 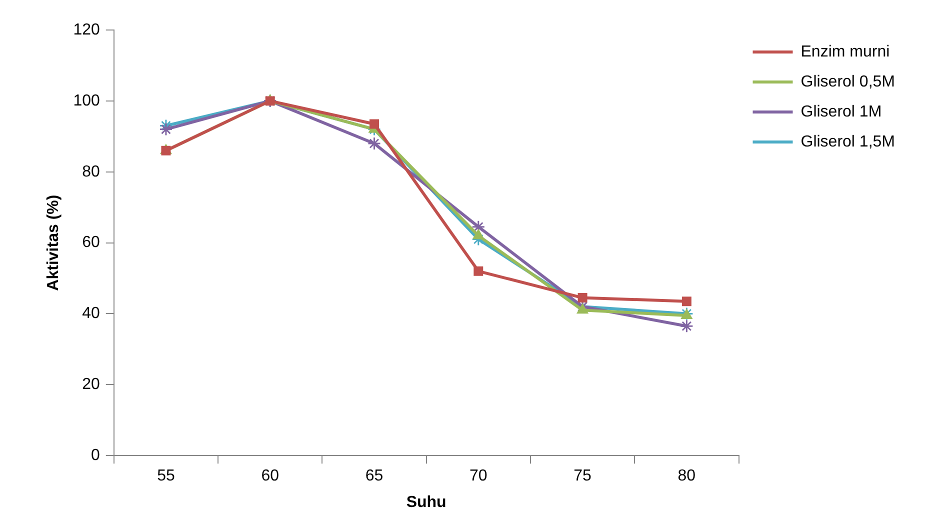 I want to click on y-tick-label: 80, so click(x=91, y=171).